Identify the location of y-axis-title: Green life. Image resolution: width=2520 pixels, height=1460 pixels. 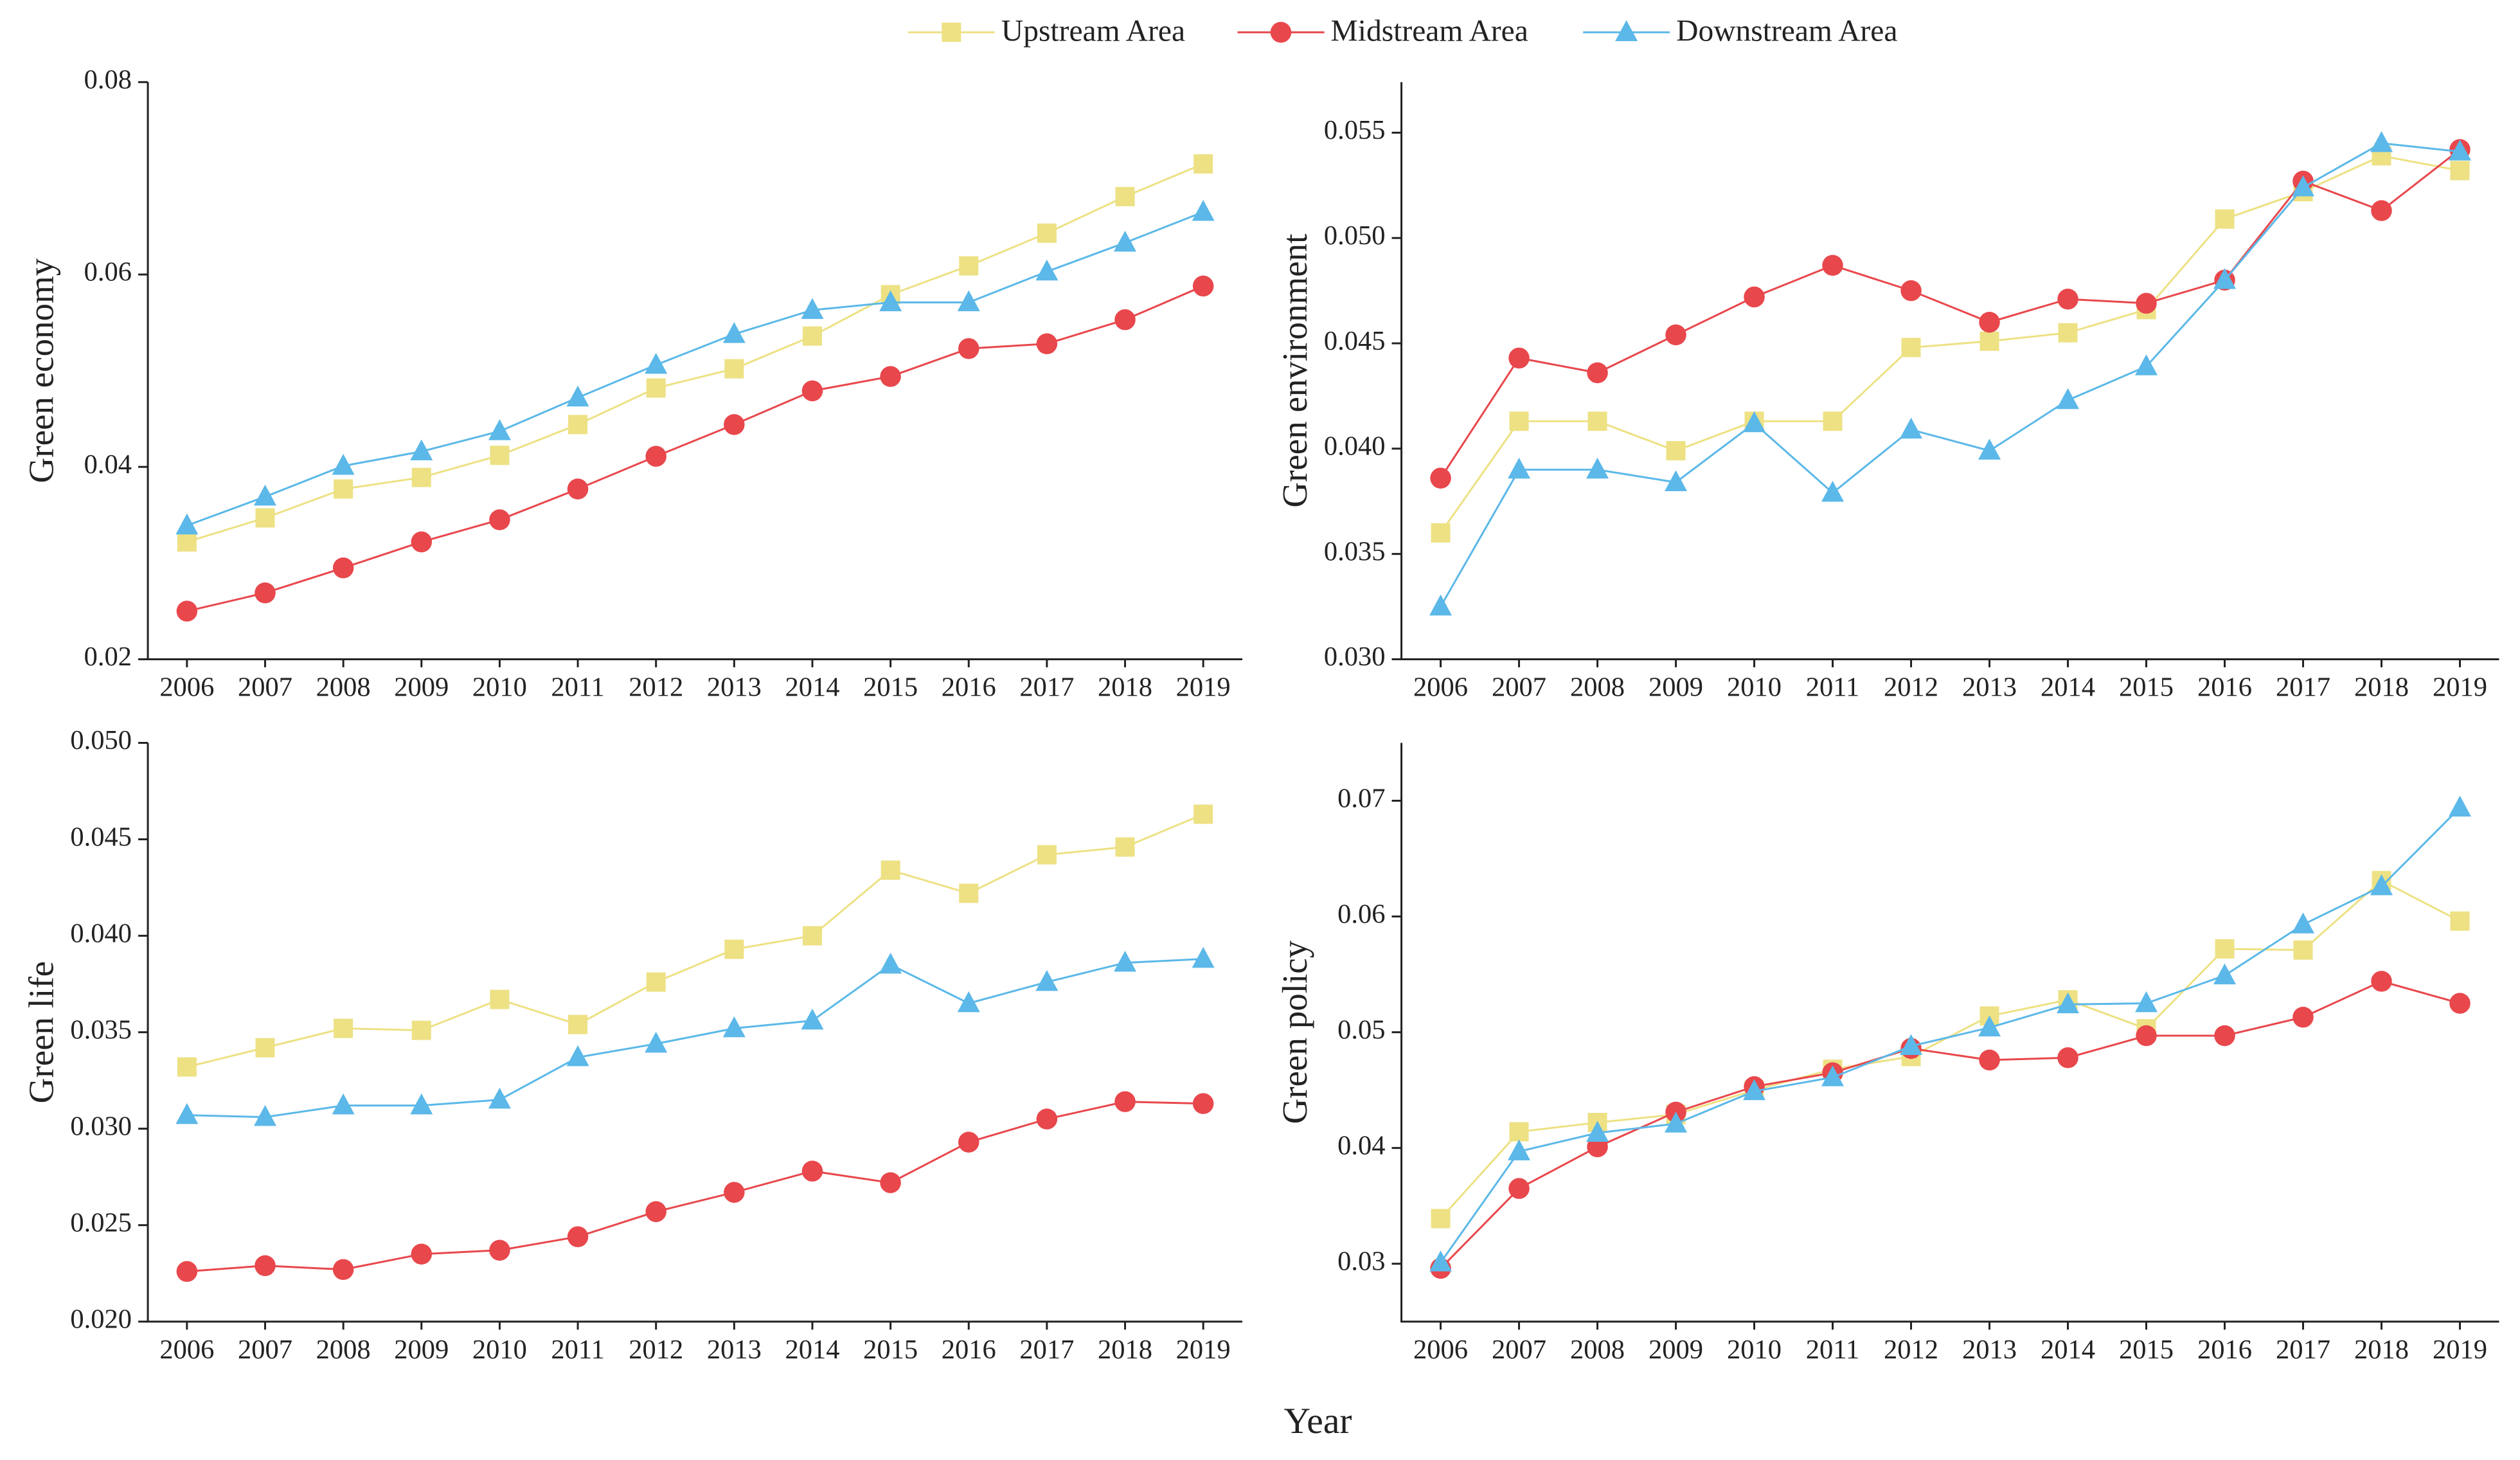
(41, 1032).